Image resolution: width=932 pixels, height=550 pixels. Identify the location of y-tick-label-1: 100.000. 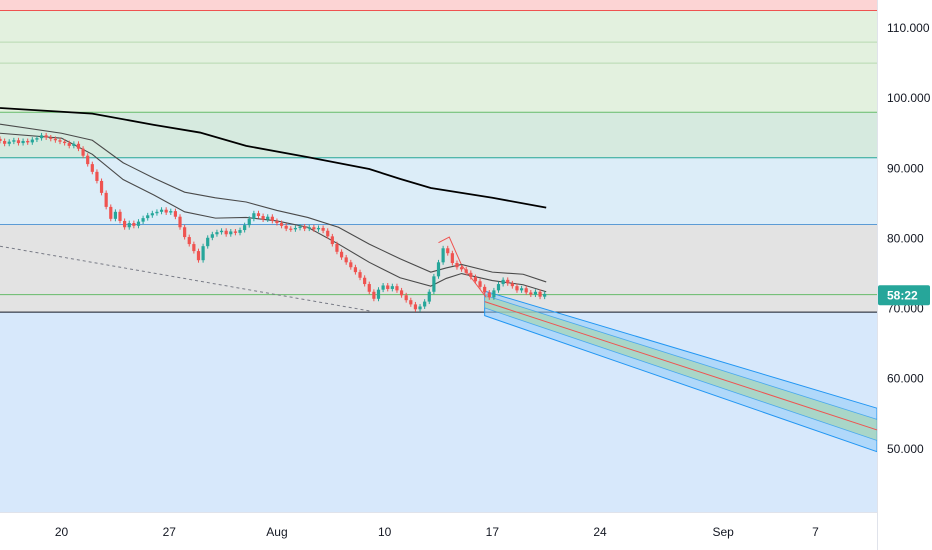
(909, 98).